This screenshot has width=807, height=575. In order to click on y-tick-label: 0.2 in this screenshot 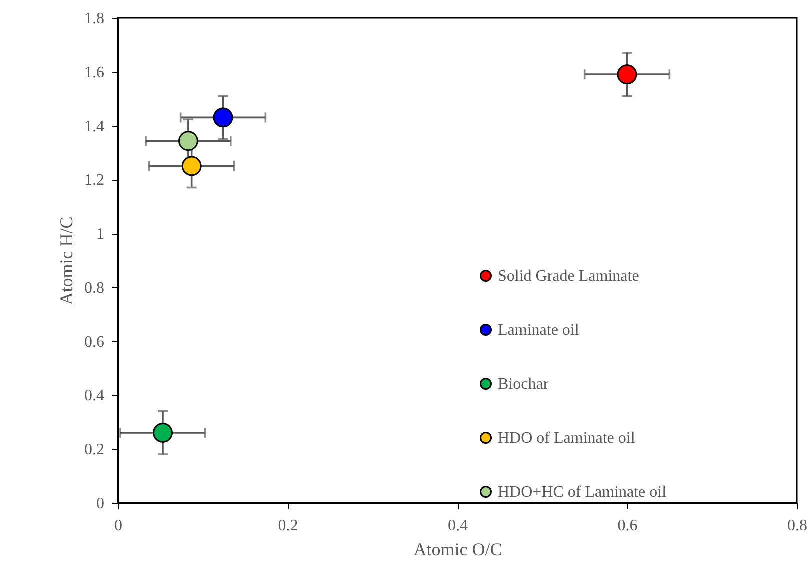, I will do `click(94, 450)`.